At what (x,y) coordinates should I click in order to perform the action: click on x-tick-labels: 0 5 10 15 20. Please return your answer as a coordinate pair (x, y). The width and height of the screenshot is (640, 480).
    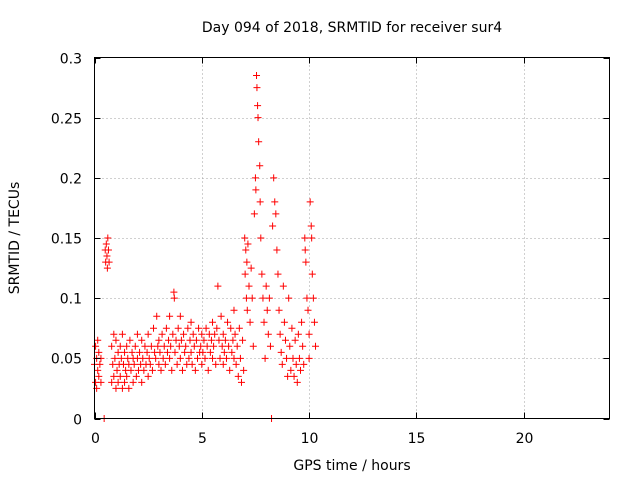
    Looking at the image, I should click on (312, 439).